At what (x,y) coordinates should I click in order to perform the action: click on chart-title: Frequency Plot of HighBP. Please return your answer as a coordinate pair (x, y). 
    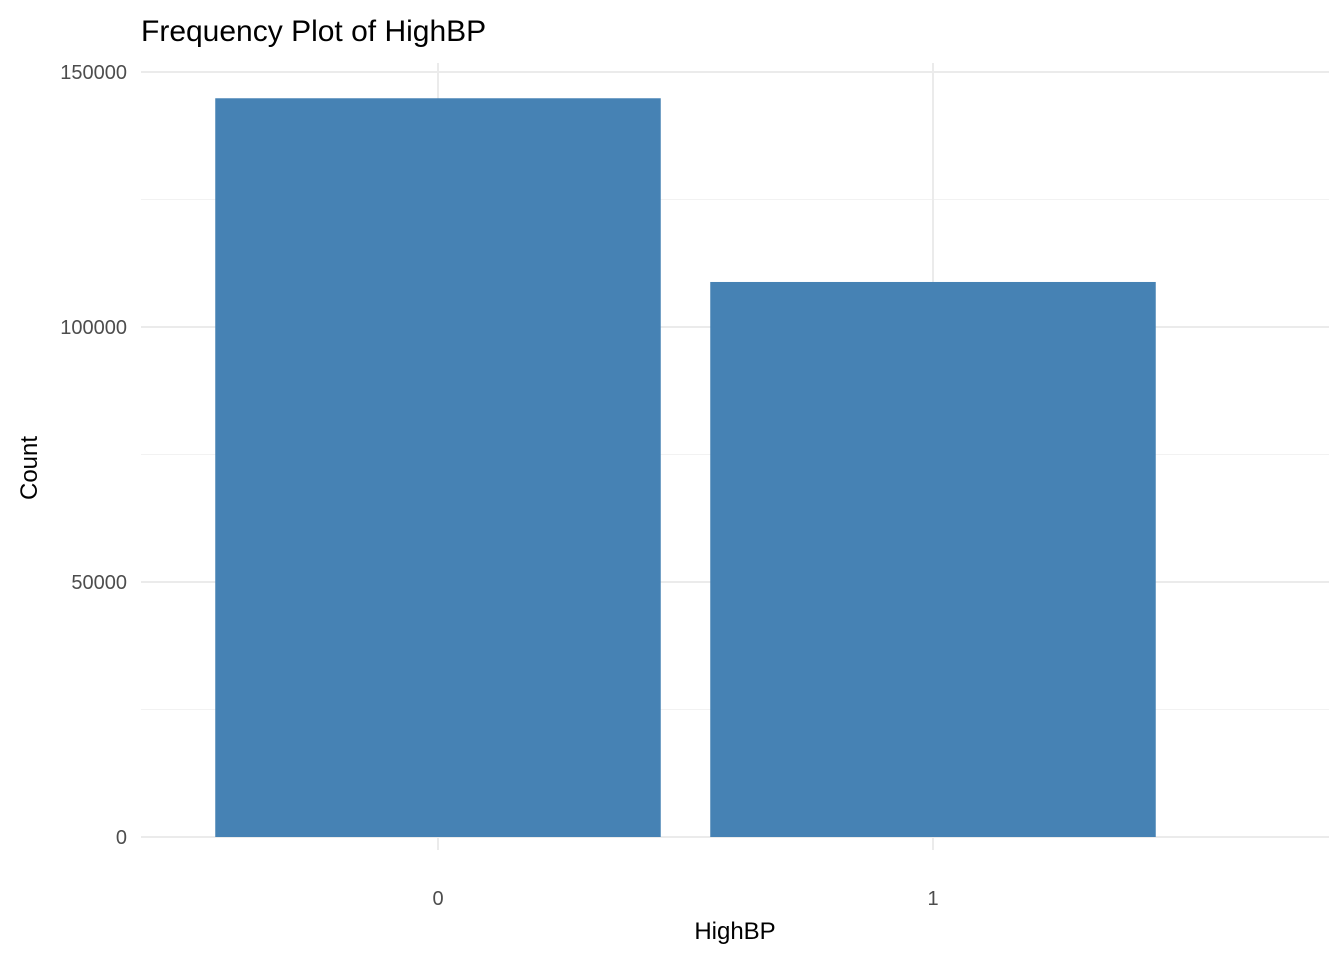
    Looking at the image, I should click on (313, 31).